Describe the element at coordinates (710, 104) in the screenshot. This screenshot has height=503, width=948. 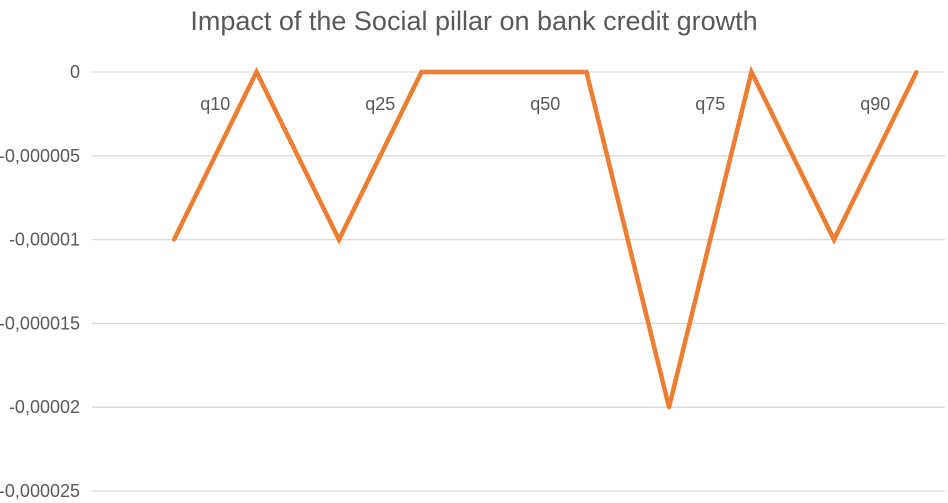
I see `category-label-q75: q75` at that location.